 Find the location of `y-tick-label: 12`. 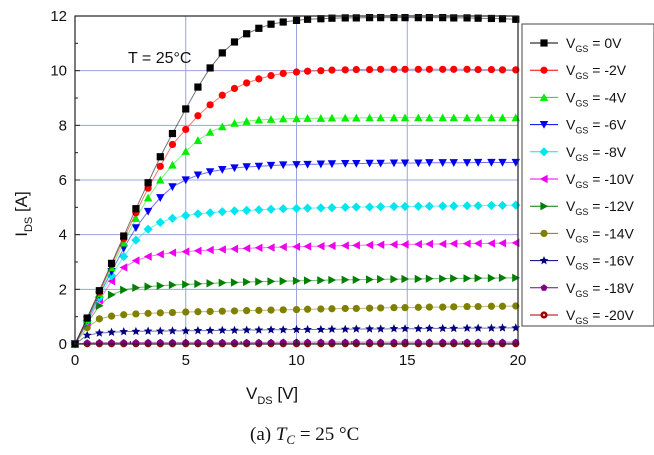

y-tick-label: 12 is located at coordinates (58, 16).